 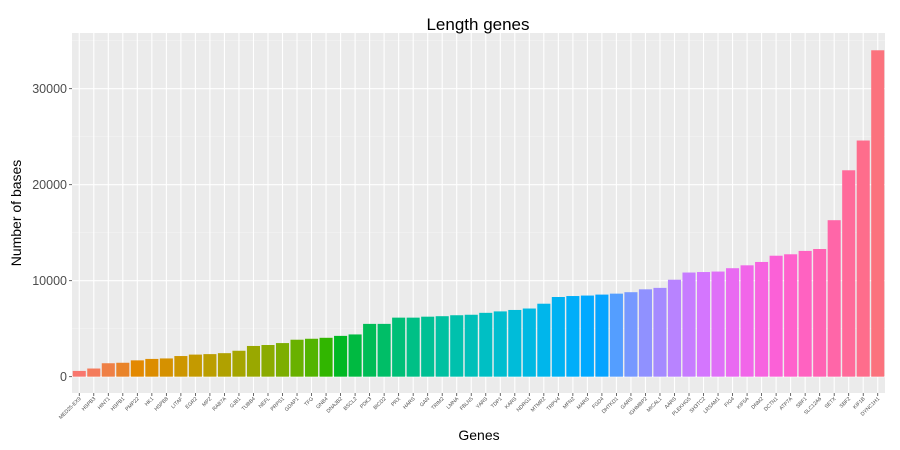 I want to click on bar-dctn1, so click(x=776, y=316).